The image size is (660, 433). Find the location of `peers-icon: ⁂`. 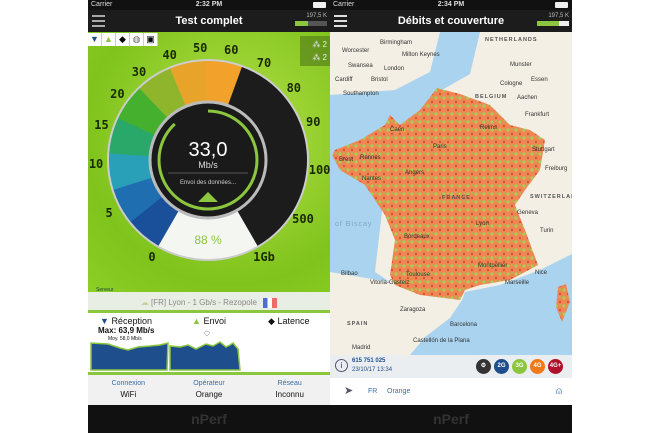

peers-icon: ⁂ is located at coordinates (316, 57).